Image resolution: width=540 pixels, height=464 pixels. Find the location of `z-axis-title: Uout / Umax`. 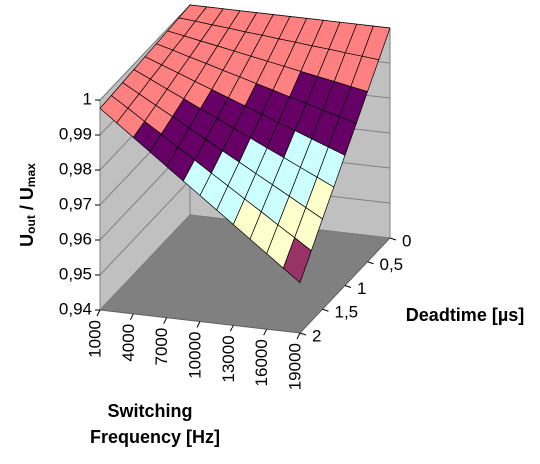

z-axis-title: Uout / Umax is located at coordinates (27, 205).